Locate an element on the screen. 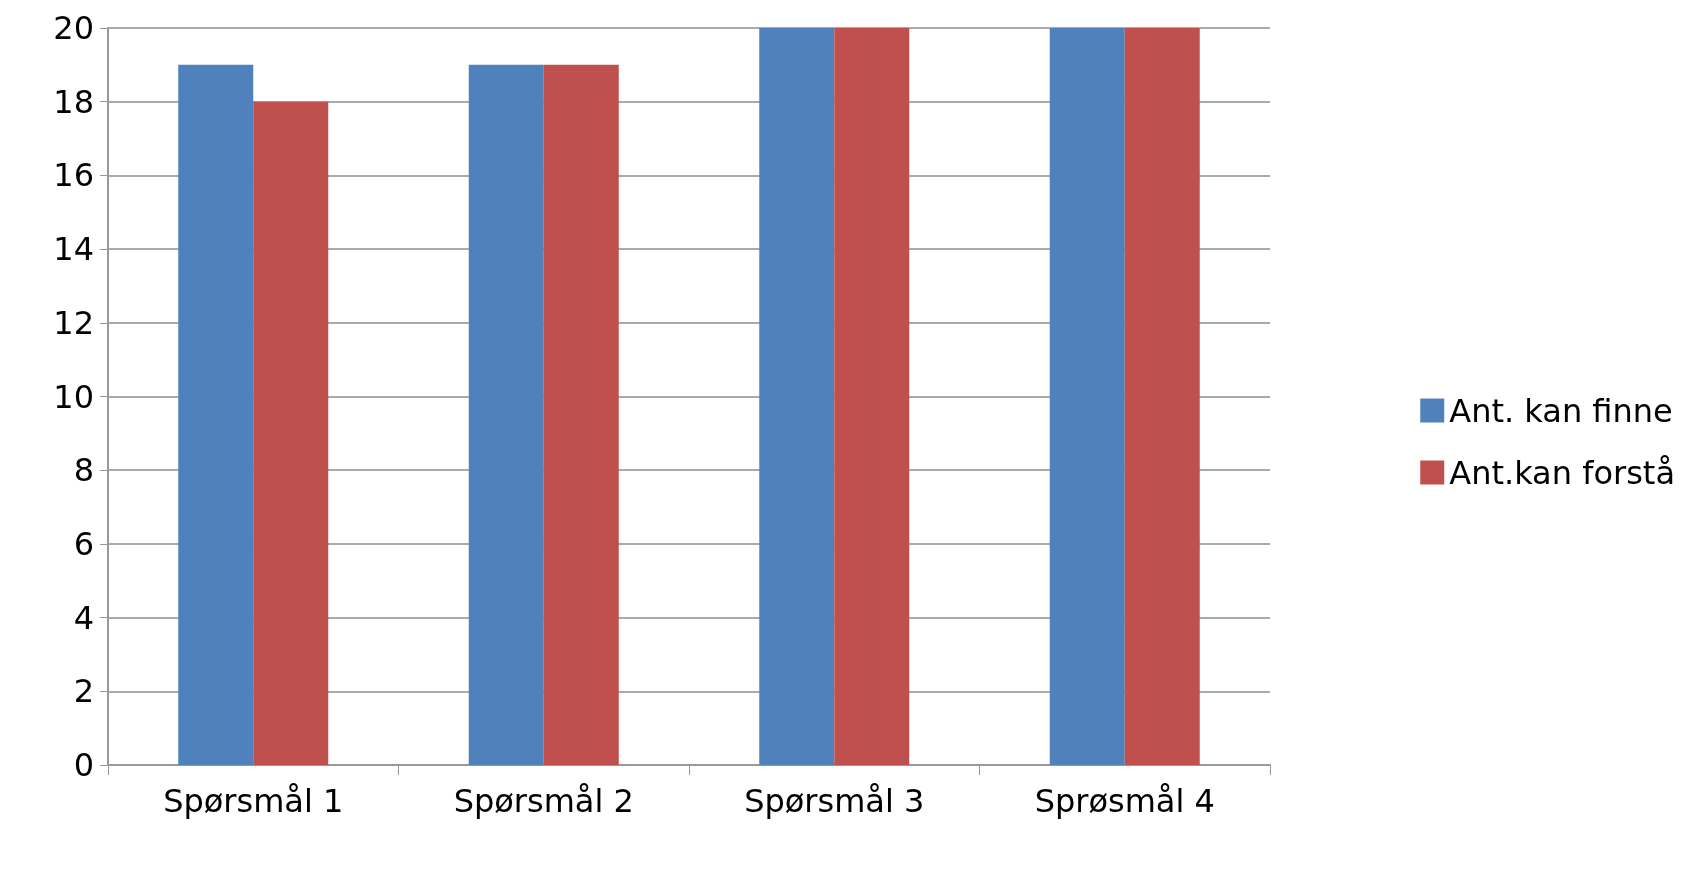  y-tick-label: 20 is located at coordinates (73, 28).